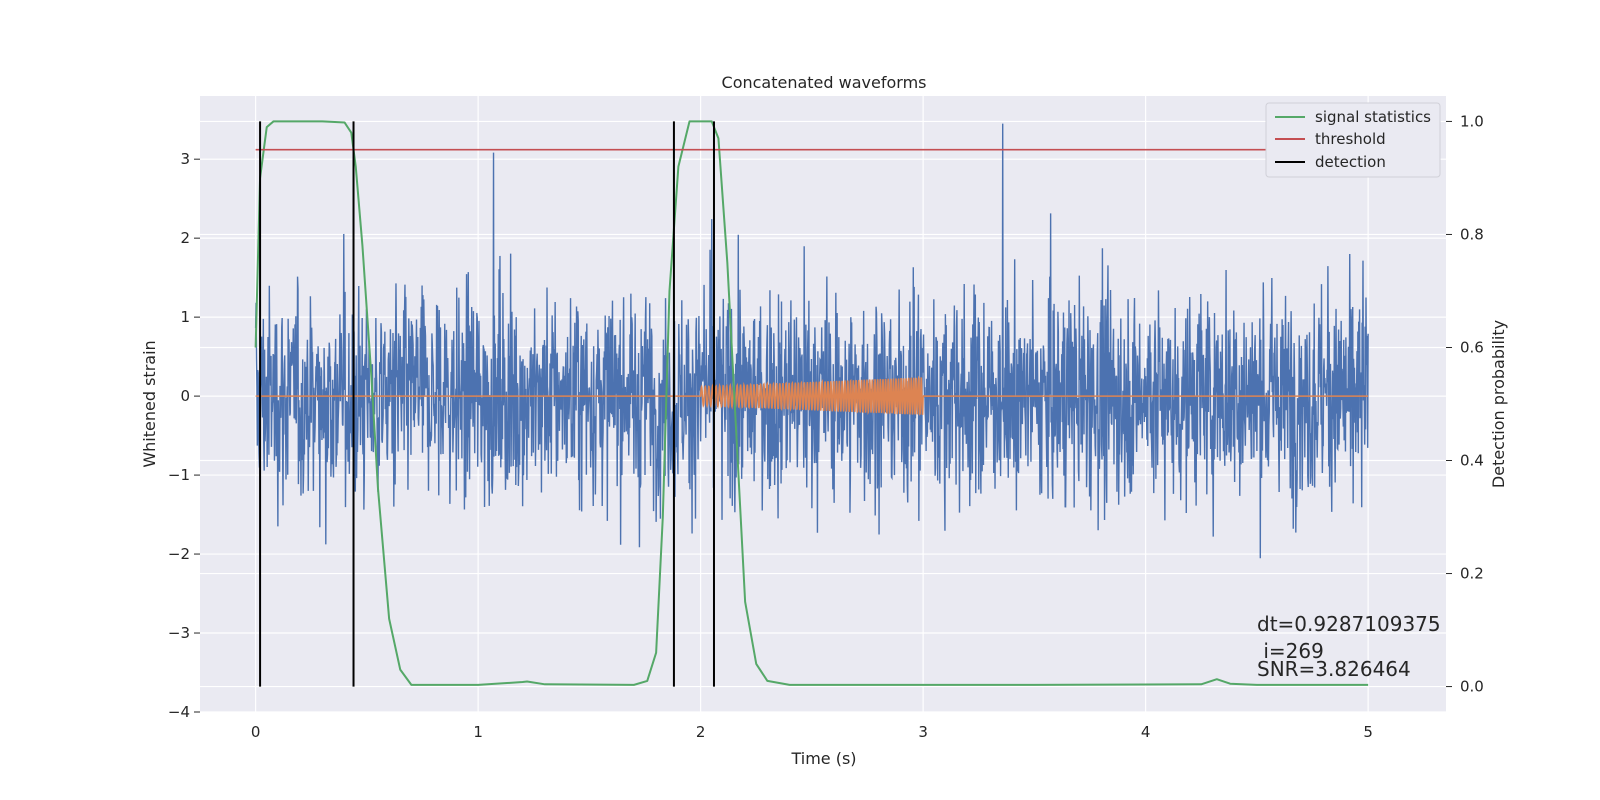  What do you see at coordinates (823, 758) in the screenshot?
I see `x-axis-label: Time (s)` at bounding box center [823, 758].